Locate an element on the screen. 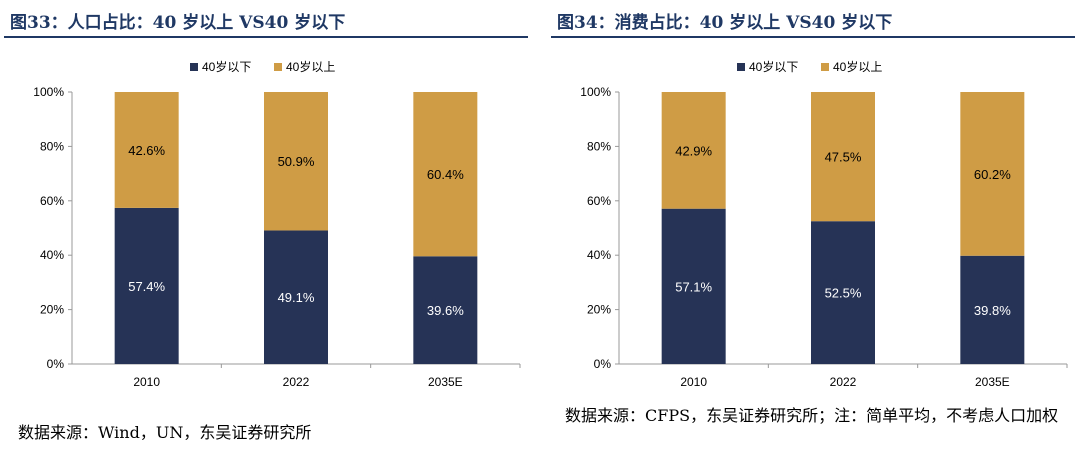 This screenshot has height=471, width=1080. data-label: 50.9% is located at coordinates (296, 161).